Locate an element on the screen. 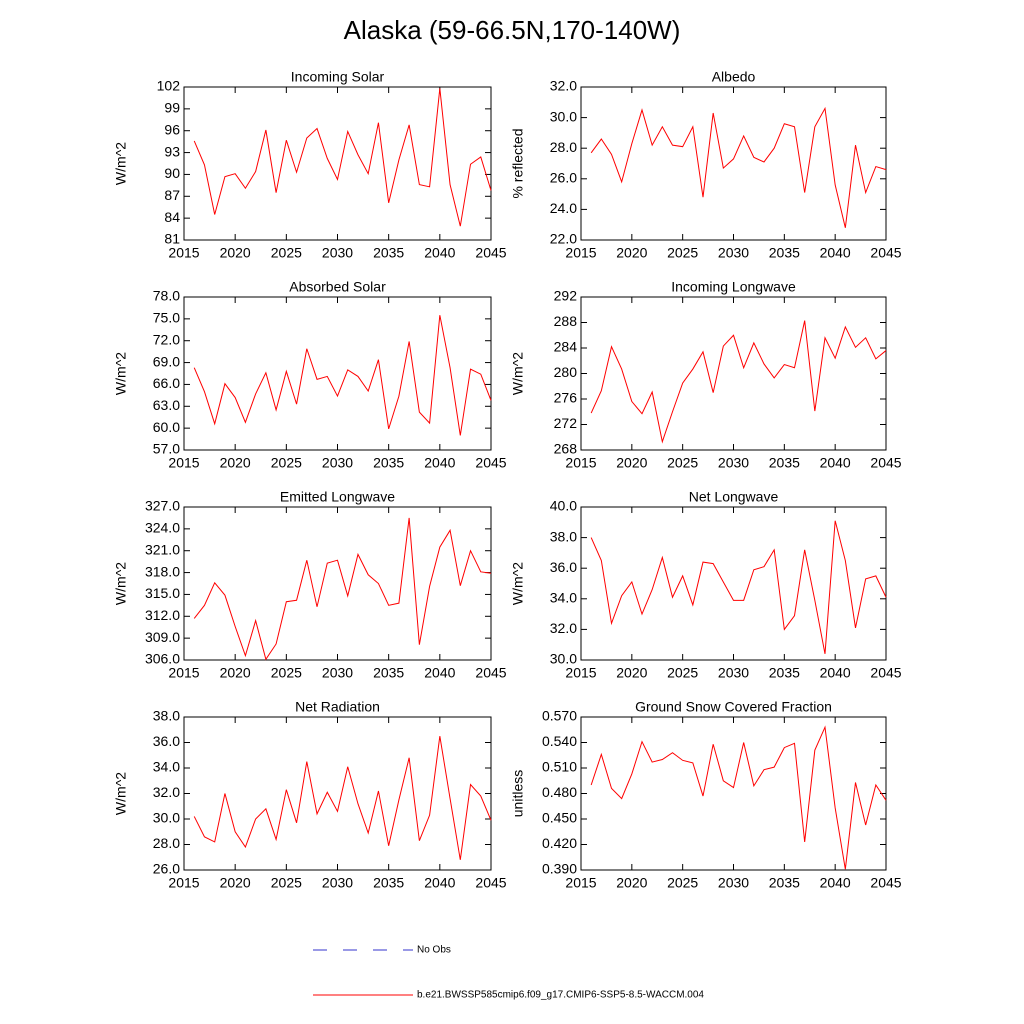 This screenshot has height=1024, width=1024. y-tick-label: 93 is located at coordinates (172, 151).